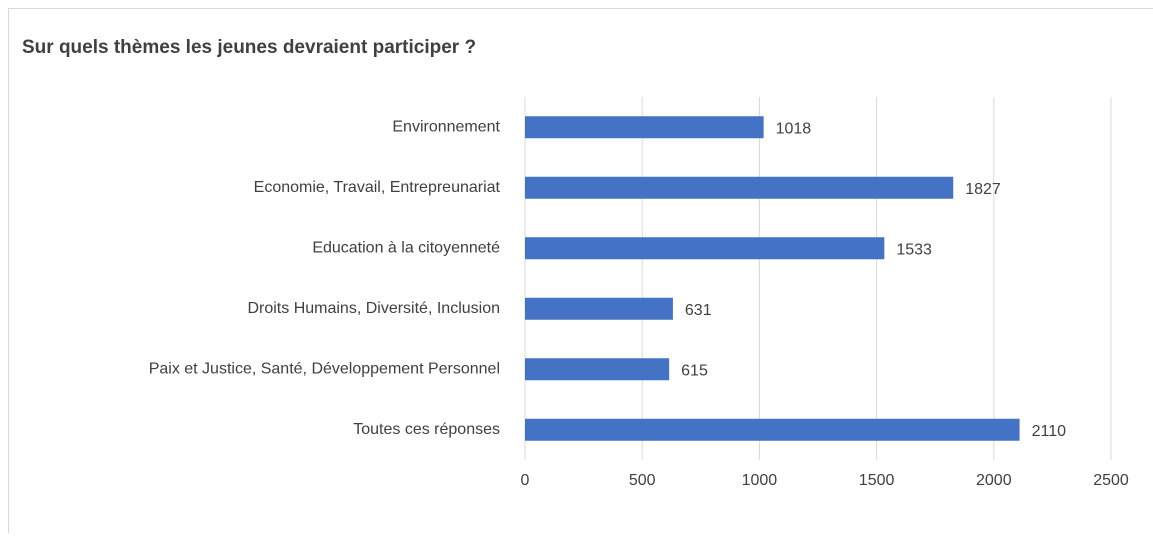 This screenshot has width=1153, height=538. What do you see at coordinates (994, 480) in the screenshot?
I see `x-tick-label: 2000` at bounding box center [994, 480].